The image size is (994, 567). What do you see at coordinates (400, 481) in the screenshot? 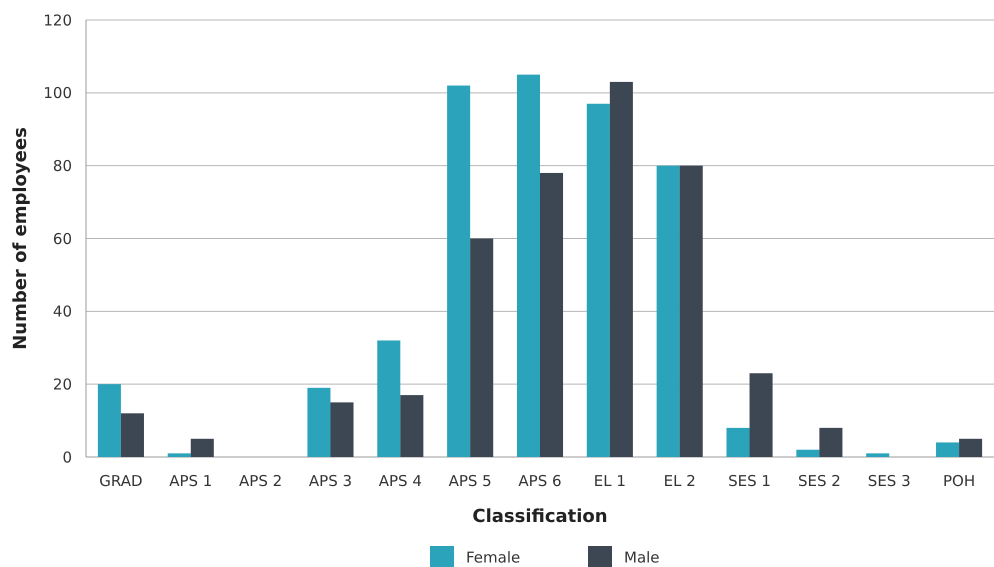
I see `x-tick-label: APS 4` at bounding box center [400, 481].